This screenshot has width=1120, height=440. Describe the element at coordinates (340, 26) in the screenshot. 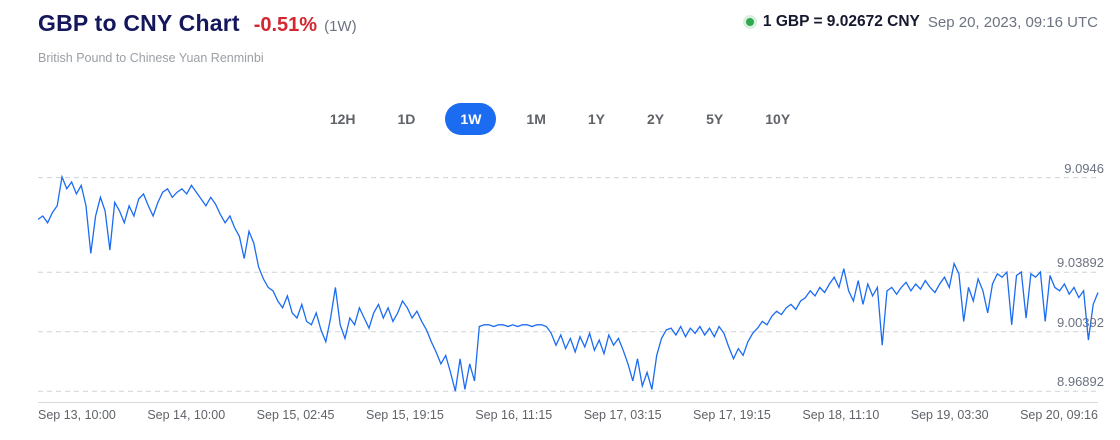

I see `period-tag: (1W)` at that location.